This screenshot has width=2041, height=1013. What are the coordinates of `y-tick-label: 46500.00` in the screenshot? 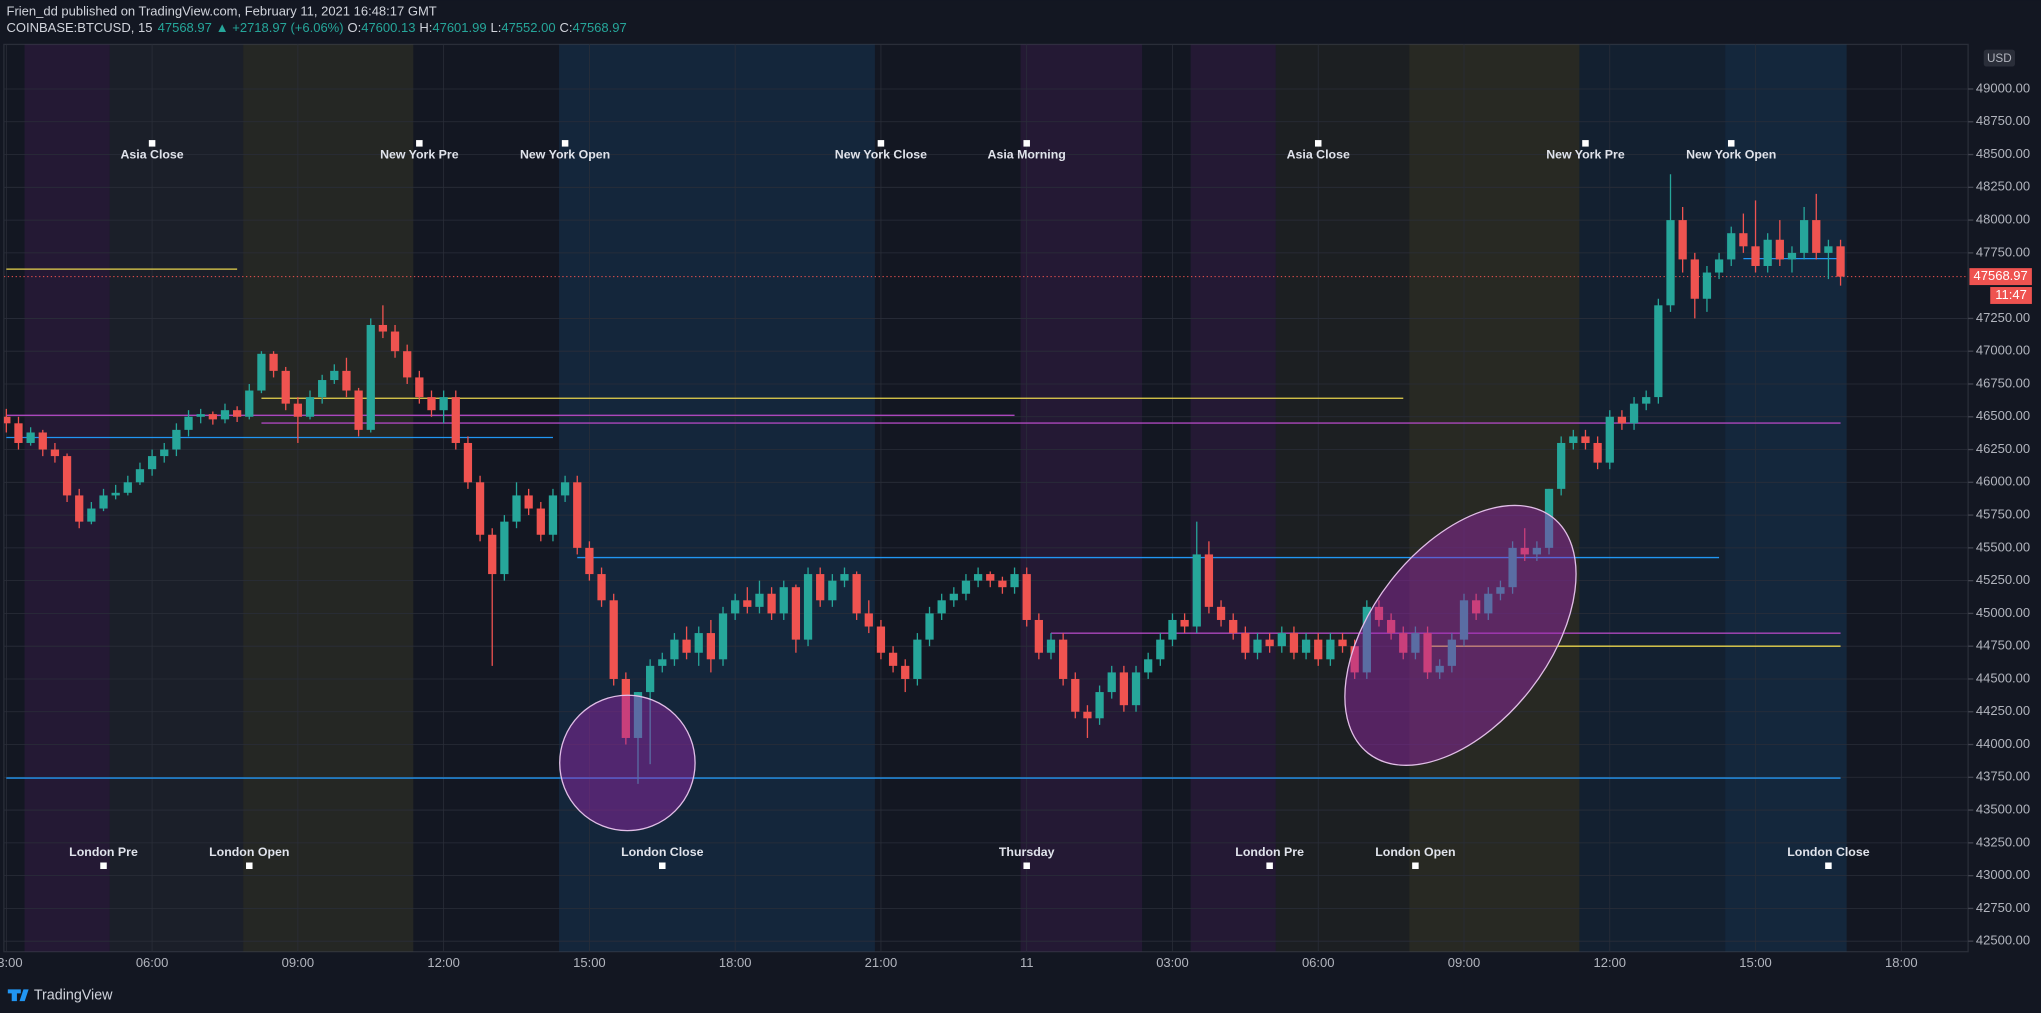 It's located at (2003, 415).